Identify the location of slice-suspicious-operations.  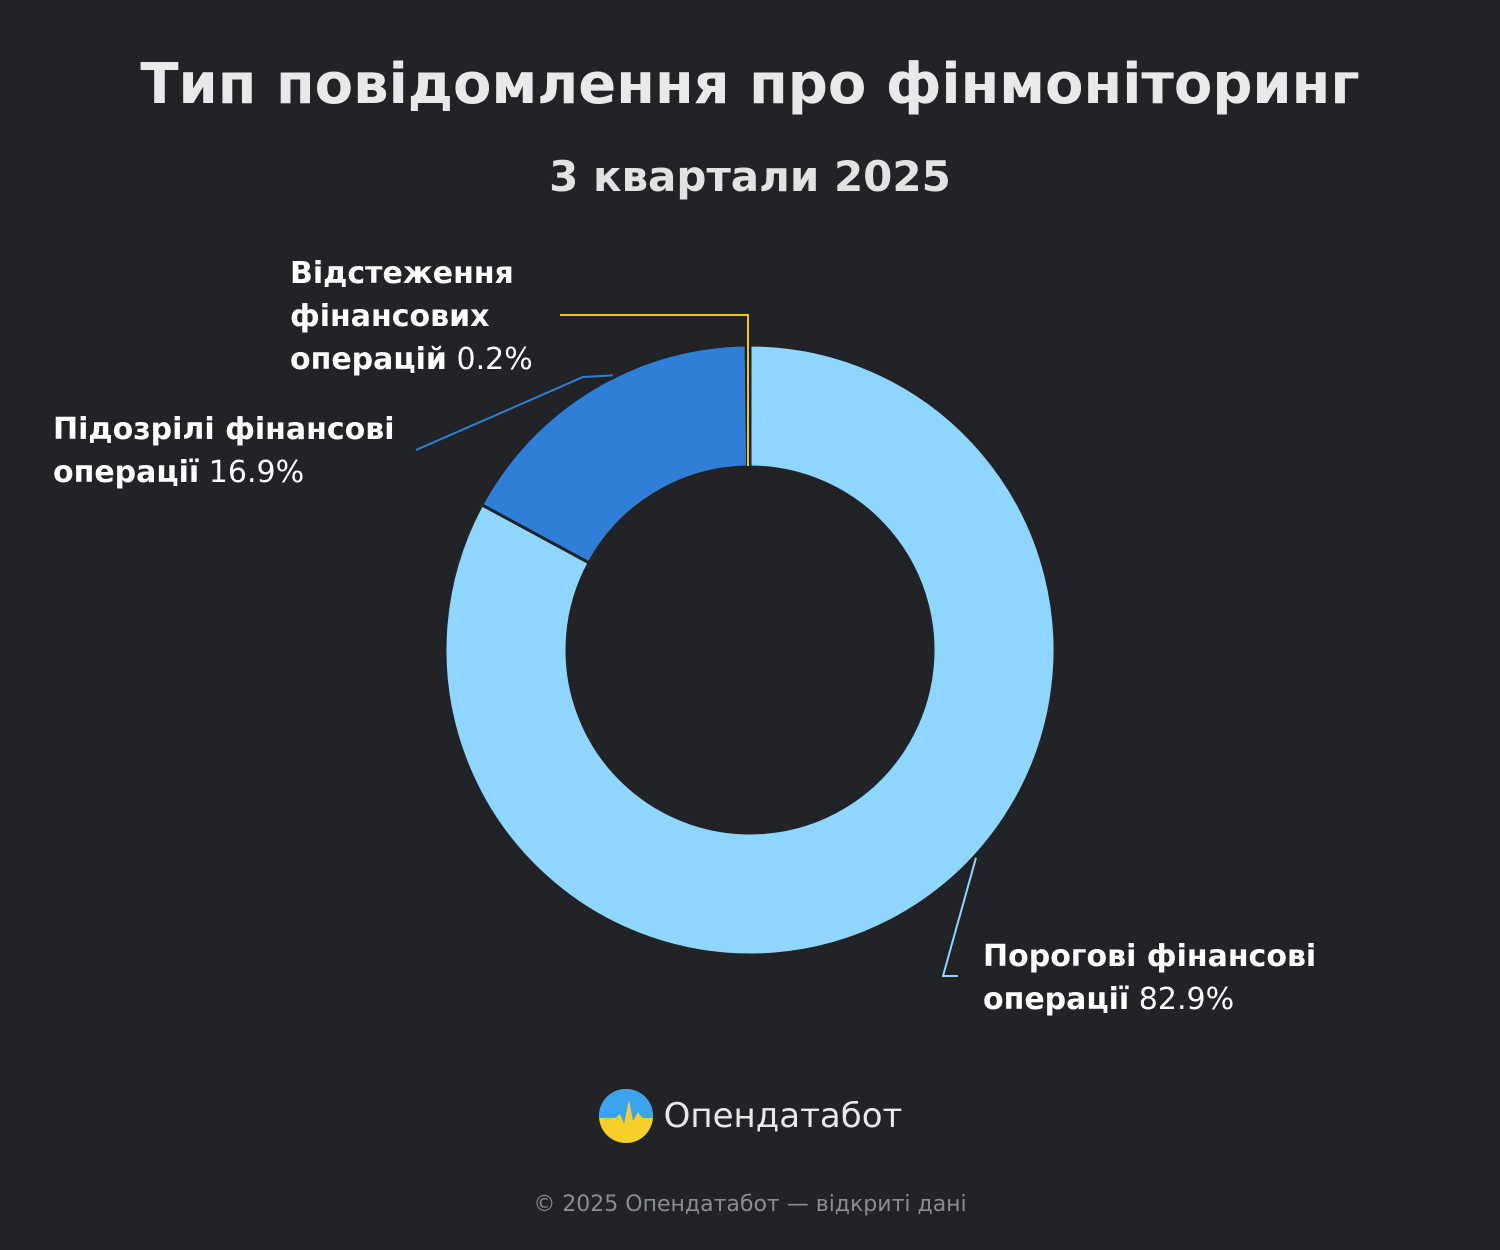
(615, 454).